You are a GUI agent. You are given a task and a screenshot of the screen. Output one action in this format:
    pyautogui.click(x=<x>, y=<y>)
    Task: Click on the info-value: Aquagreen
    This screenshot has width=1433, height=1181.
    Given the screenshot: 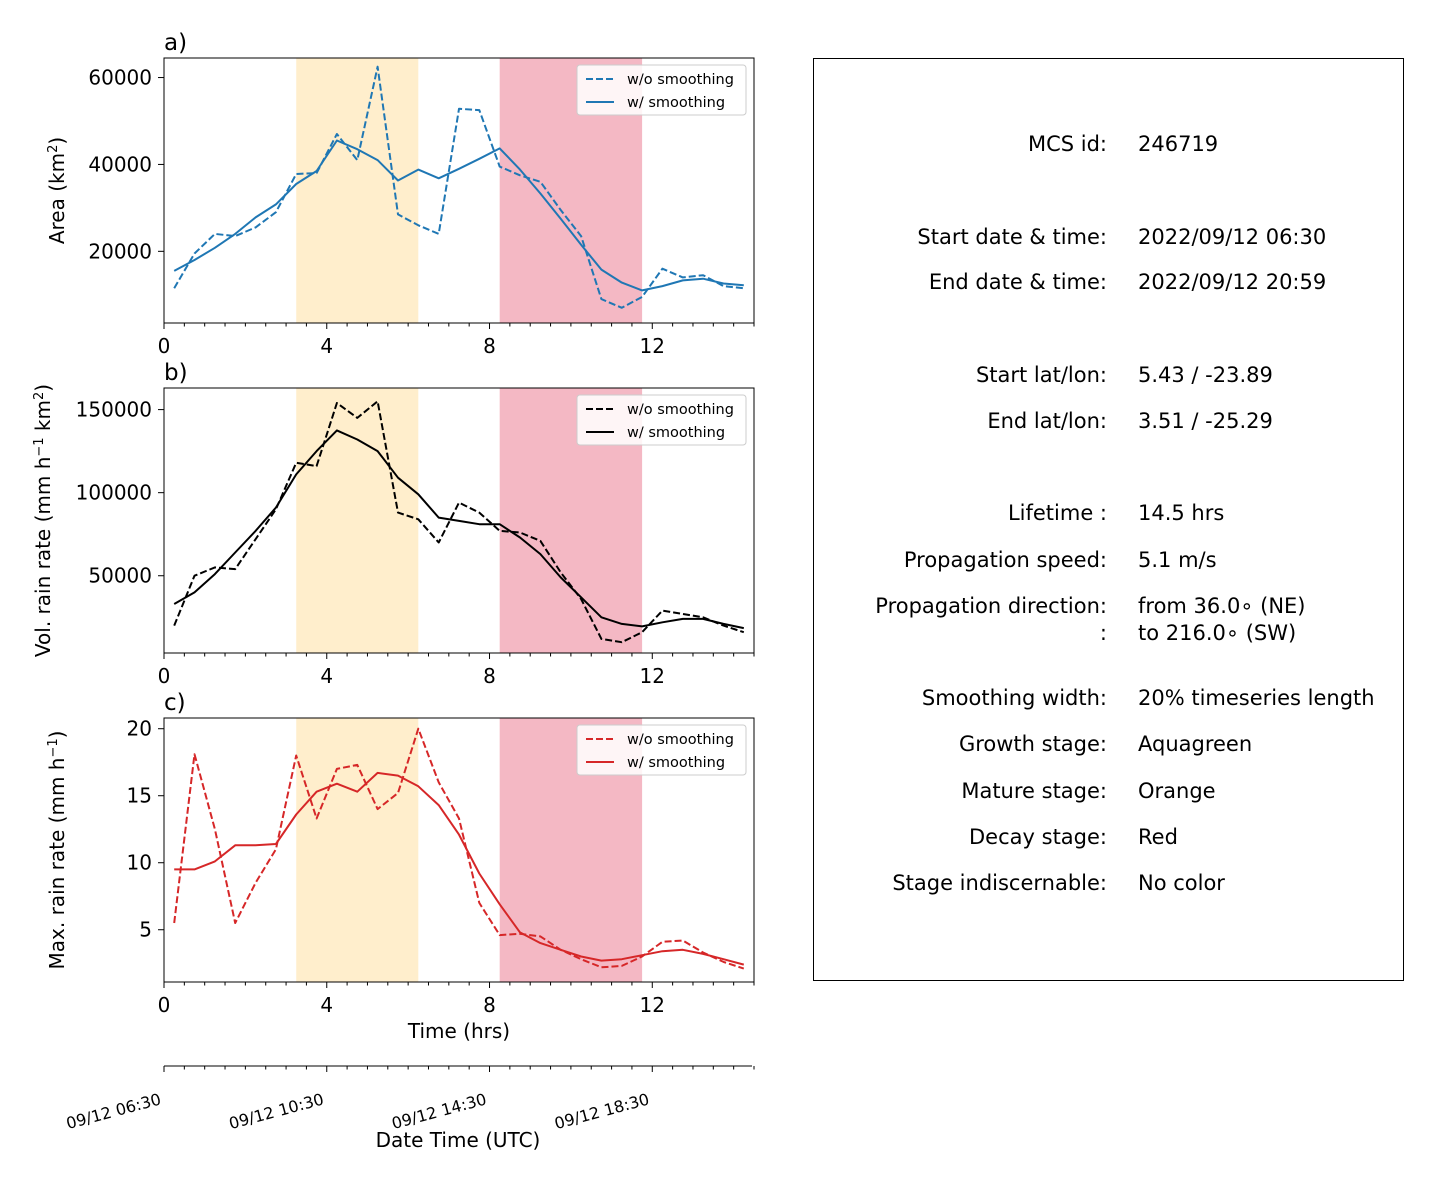 What is the action you would take?
    pyautogui.click(x=1195, y=744)
    